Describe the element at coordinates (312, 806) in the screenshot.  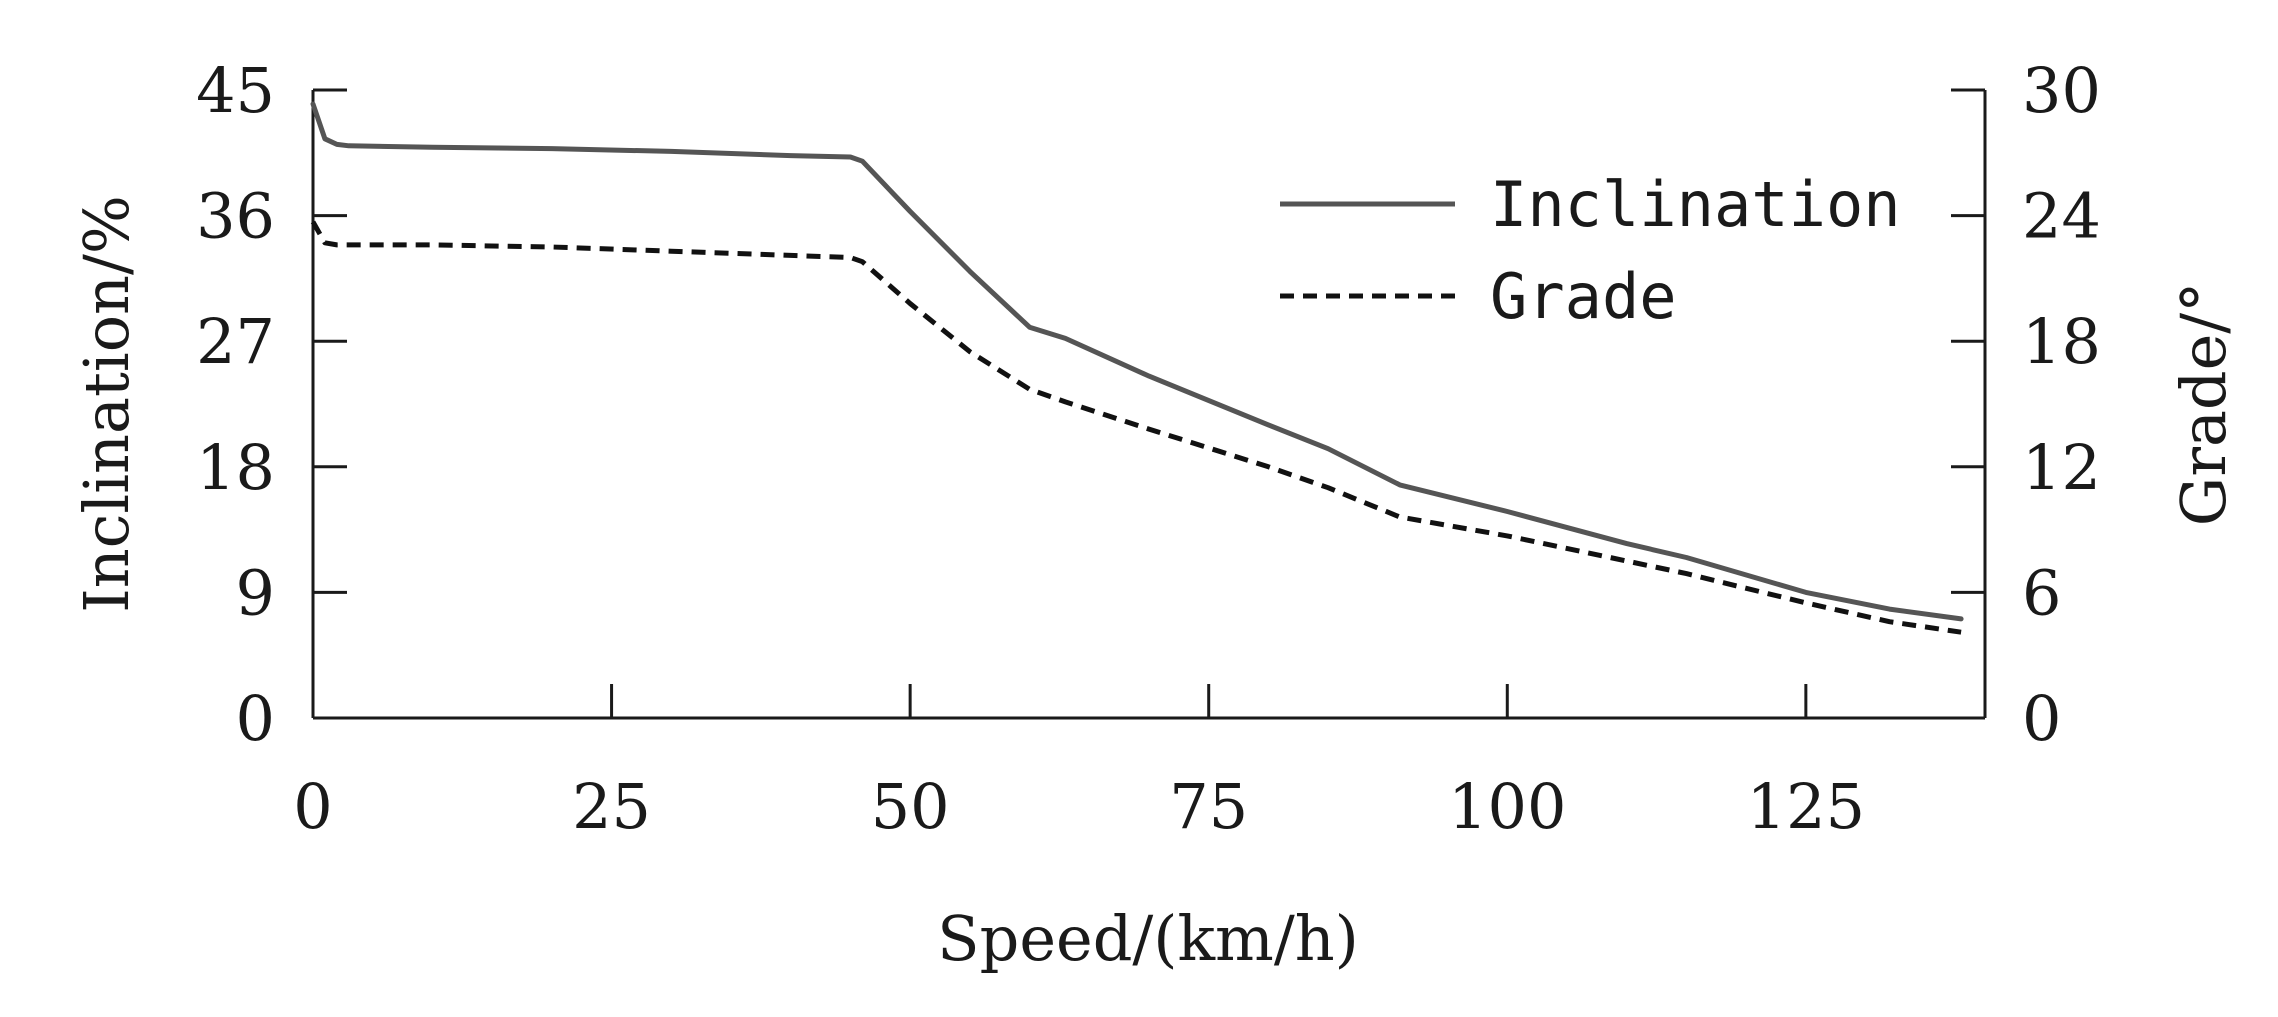
I see `x-tick-label: 0` at that location.